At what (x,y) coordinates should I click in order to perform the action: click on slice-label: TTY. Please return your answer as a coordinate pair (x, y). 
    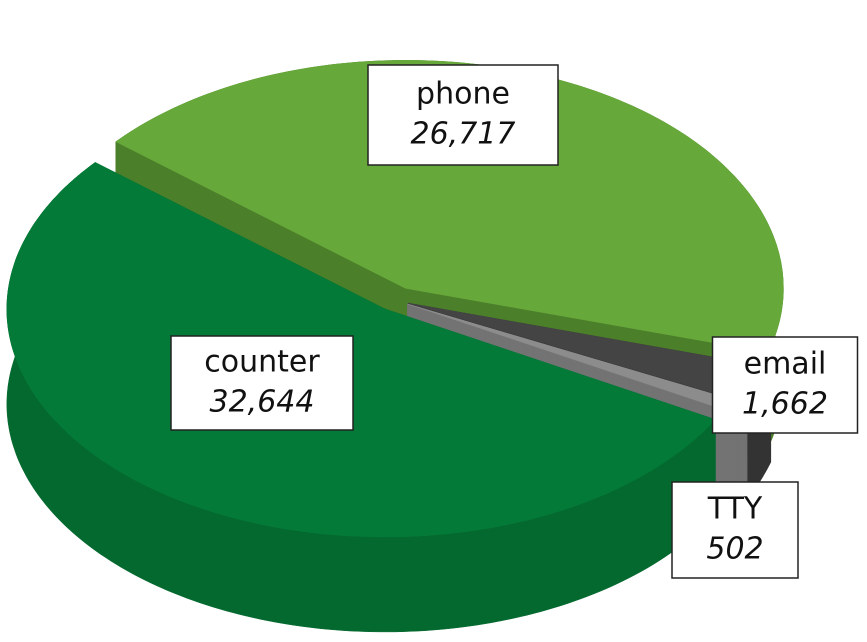
    Looking at the image, I should click on (735, 509).